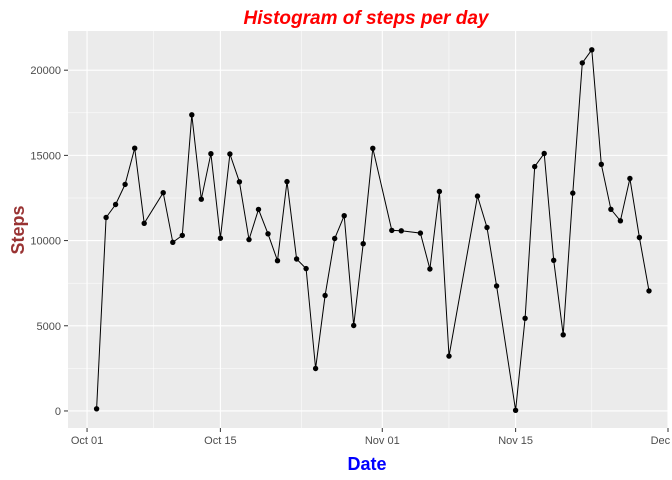 The width and height of the screenshot is (672, 480). I want to click on x-tick-label: Nov 01, so click(382, 441).